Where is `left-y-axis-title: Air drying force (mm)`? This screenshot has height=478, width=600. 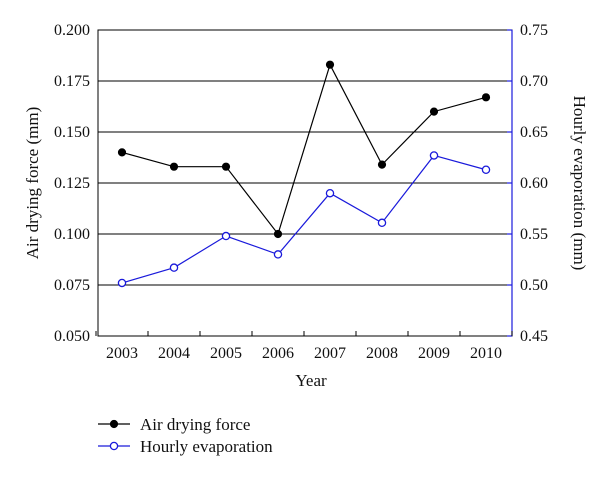 left-y-axis-title: Air drying force (mm) is located at coordinates (32, 183).